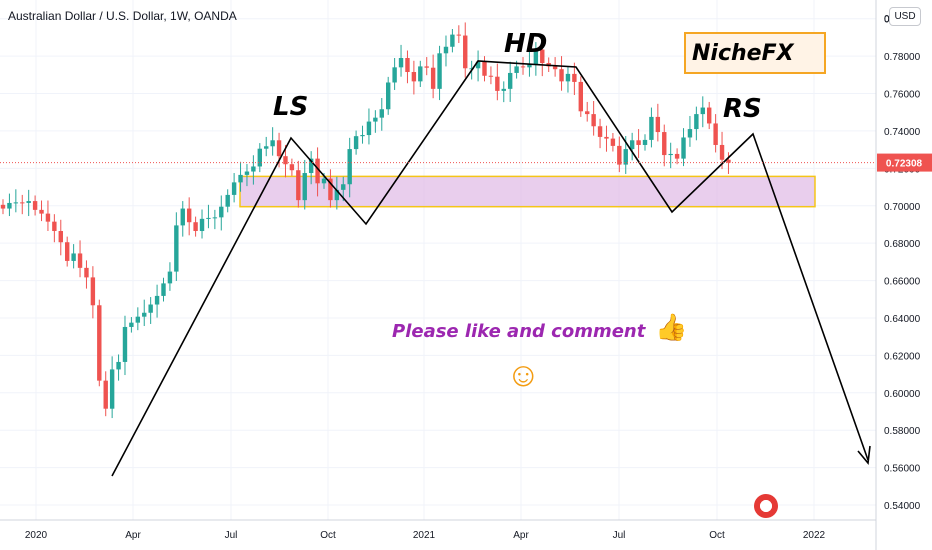 This screenshot has height=550, width=932. What do you see at coordinates (902, 207) in the screenshot?
I see `y-tick-label: 0.70000` at bounding box center [902, 207].